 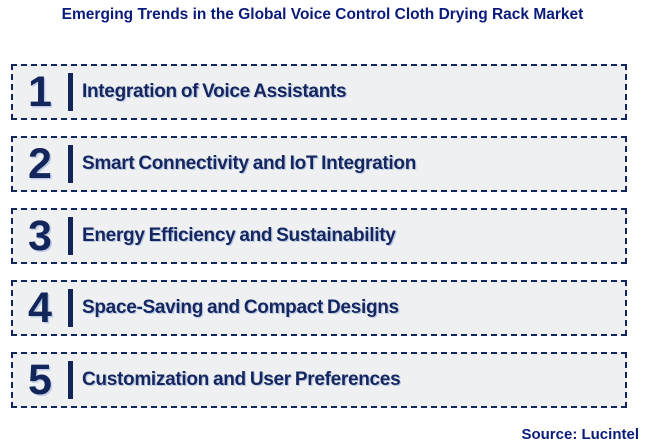 What do you see at coordinates (40, 163) in the screenshot?
I see `trend-number: 2` at bounding box center [40, 163].